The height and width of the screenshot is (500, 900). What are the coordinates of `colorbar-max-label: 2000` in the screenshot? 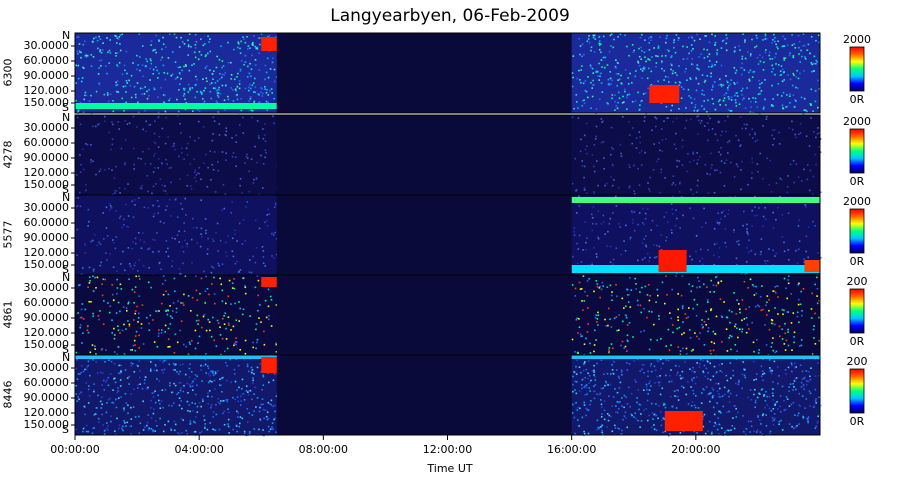 It's located at (857, 39).